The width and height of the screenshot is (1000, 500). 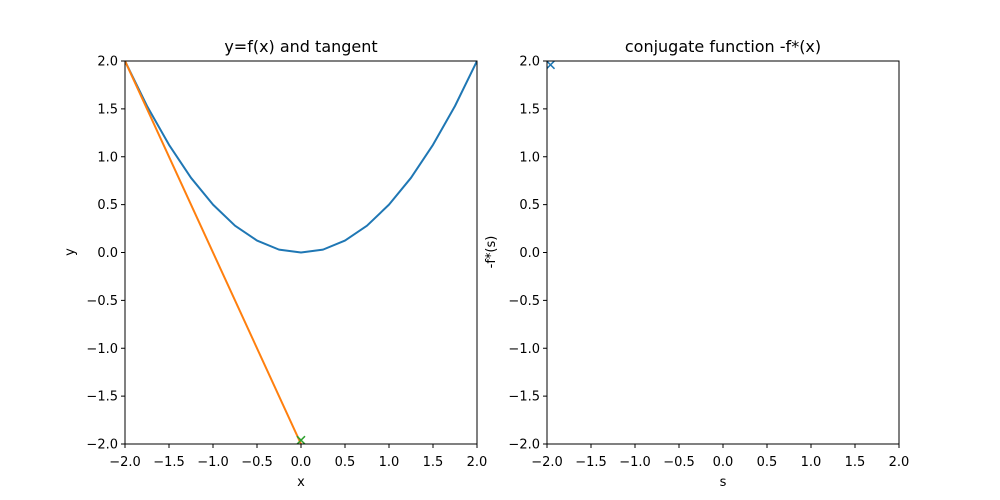 What do you see at coordinates (300, 46) in the screenshot?
I see `left-chart-title: y=f(x) and tangent` at bounding box center [300, 46].